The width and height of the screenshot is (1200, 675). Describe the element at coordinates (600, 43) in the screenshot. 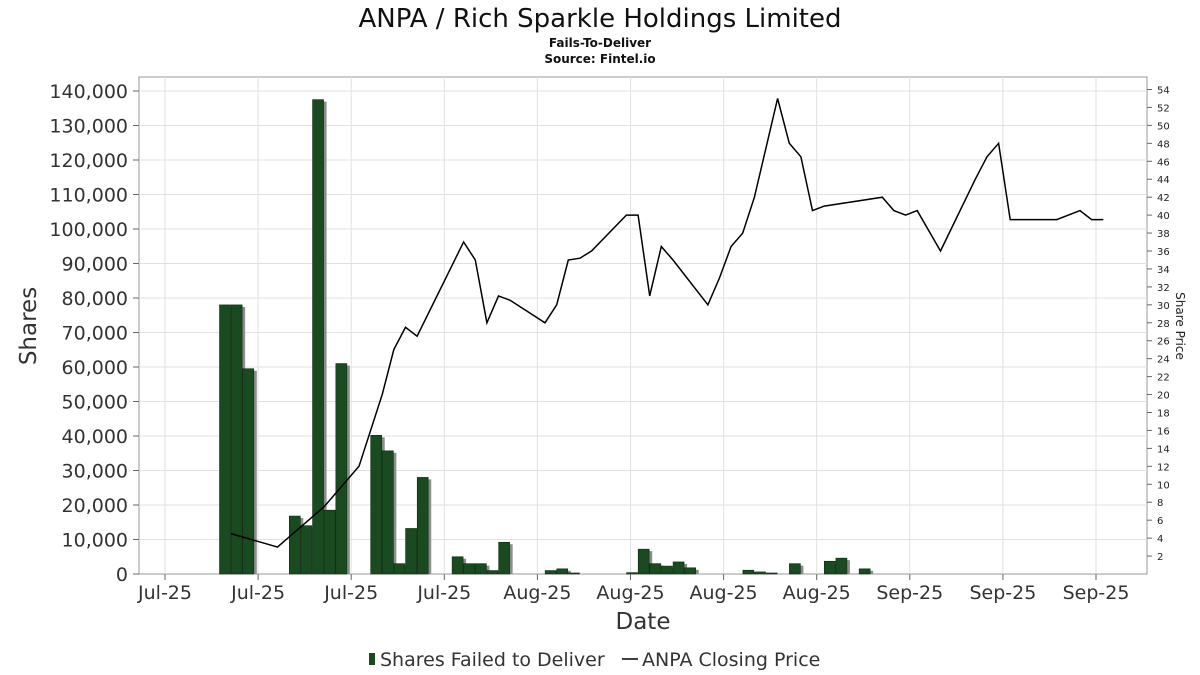

I see `chart-subtitle: Fails-To-Deliver` at that location.